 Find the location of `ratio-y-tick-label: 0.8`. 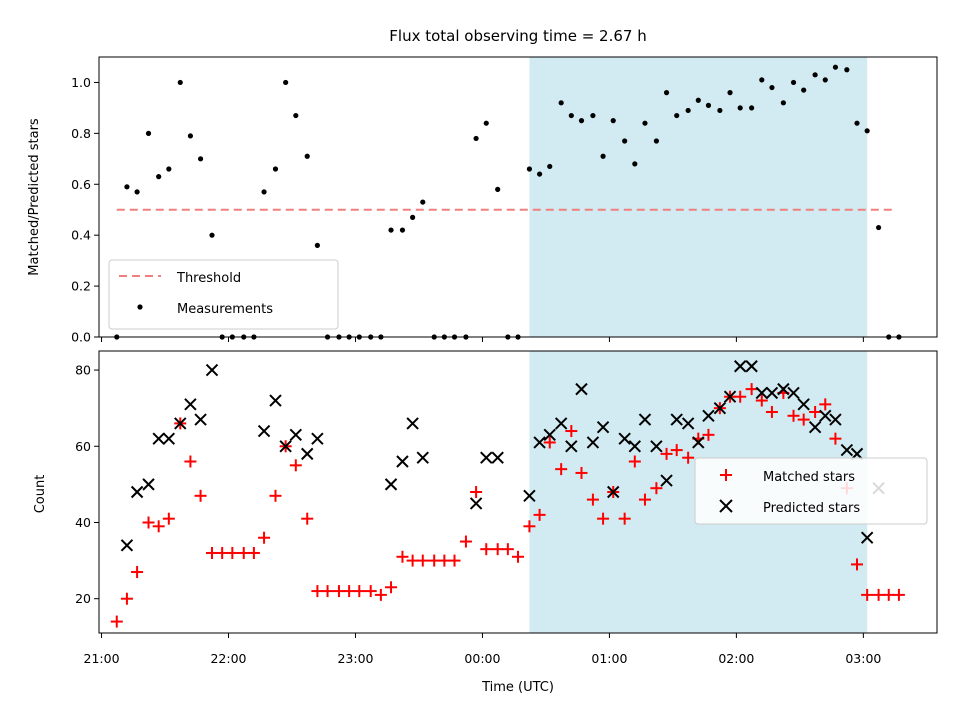

ratio-y-tick-label: 0.8 is located at coordinates (81, 133).